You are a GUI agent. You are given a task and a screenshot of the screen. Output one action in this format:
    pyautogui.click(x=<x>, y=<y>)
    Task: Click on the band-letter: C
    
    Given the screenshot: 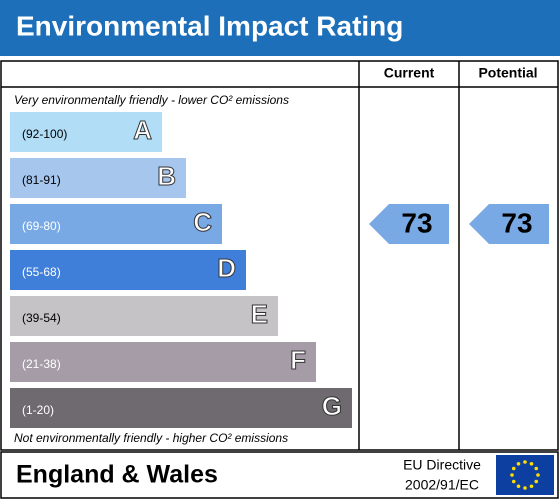 What is the action you would take?
    pyautogui.click(x=202, y=222)
    